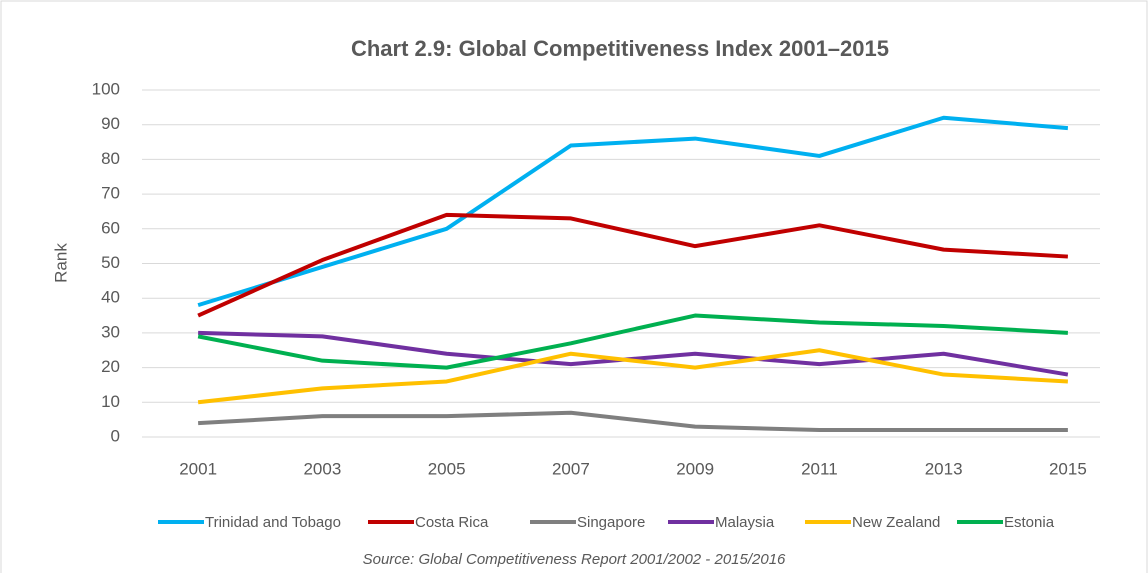  I want to click on x-tick-label: 2011, so click(819, 468).